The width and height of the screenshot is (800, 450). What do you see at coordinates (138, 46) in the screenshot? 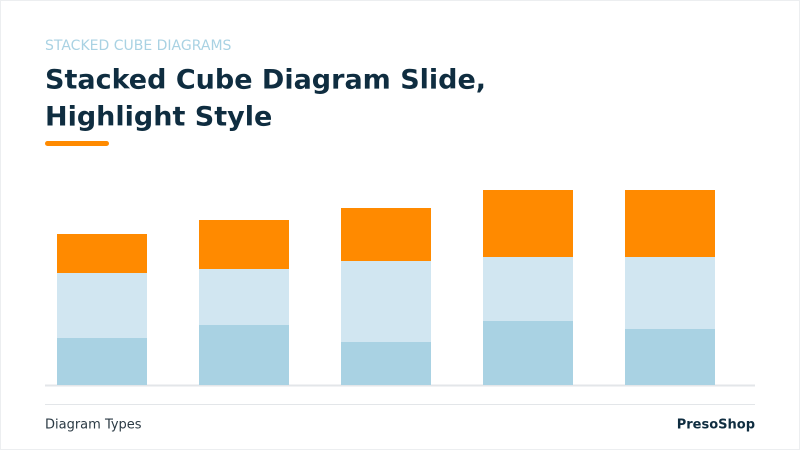
I see `kicker: STACKED CUBE DIAGRAMS` at bounding box center [138, 46].